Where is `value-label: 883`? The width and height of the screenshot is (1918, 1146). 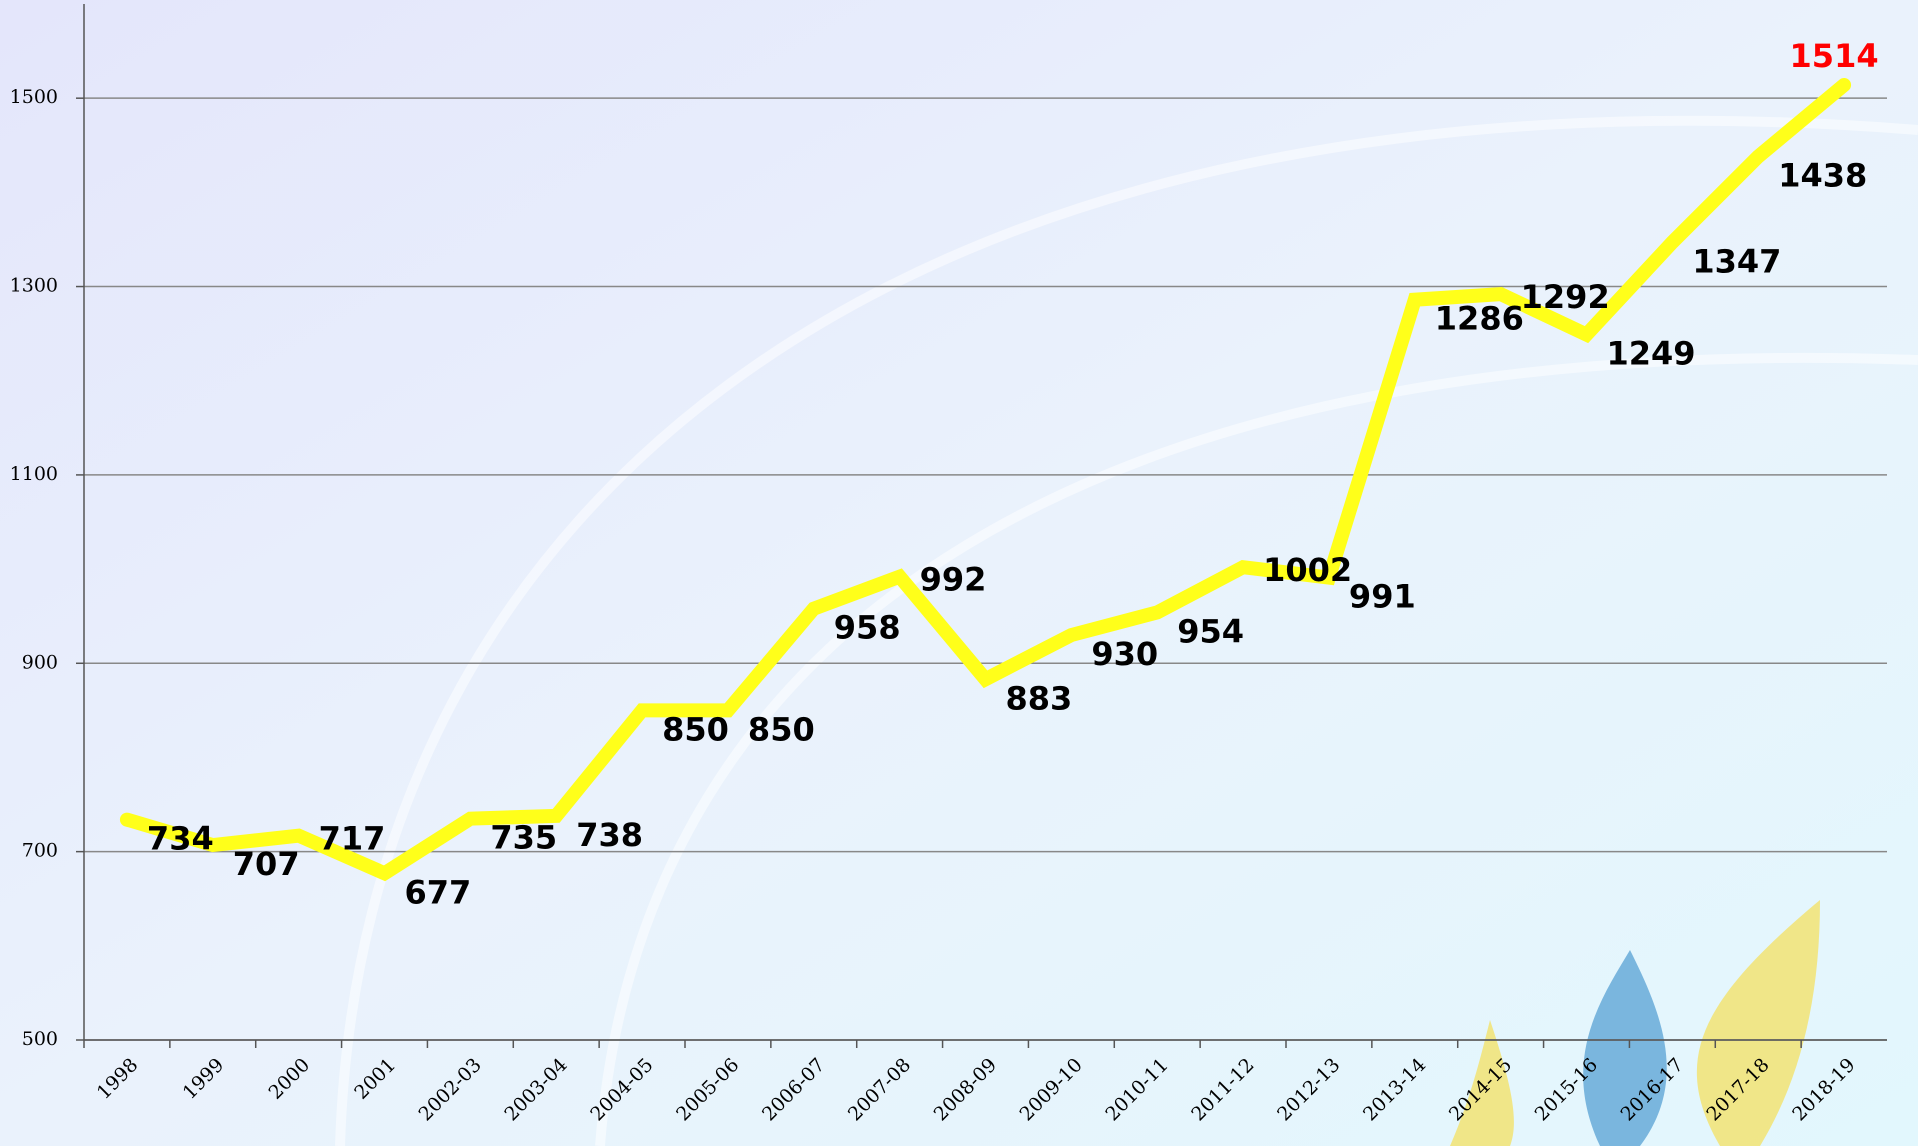
value-label: 883 is located at coordinates (1039, 698).